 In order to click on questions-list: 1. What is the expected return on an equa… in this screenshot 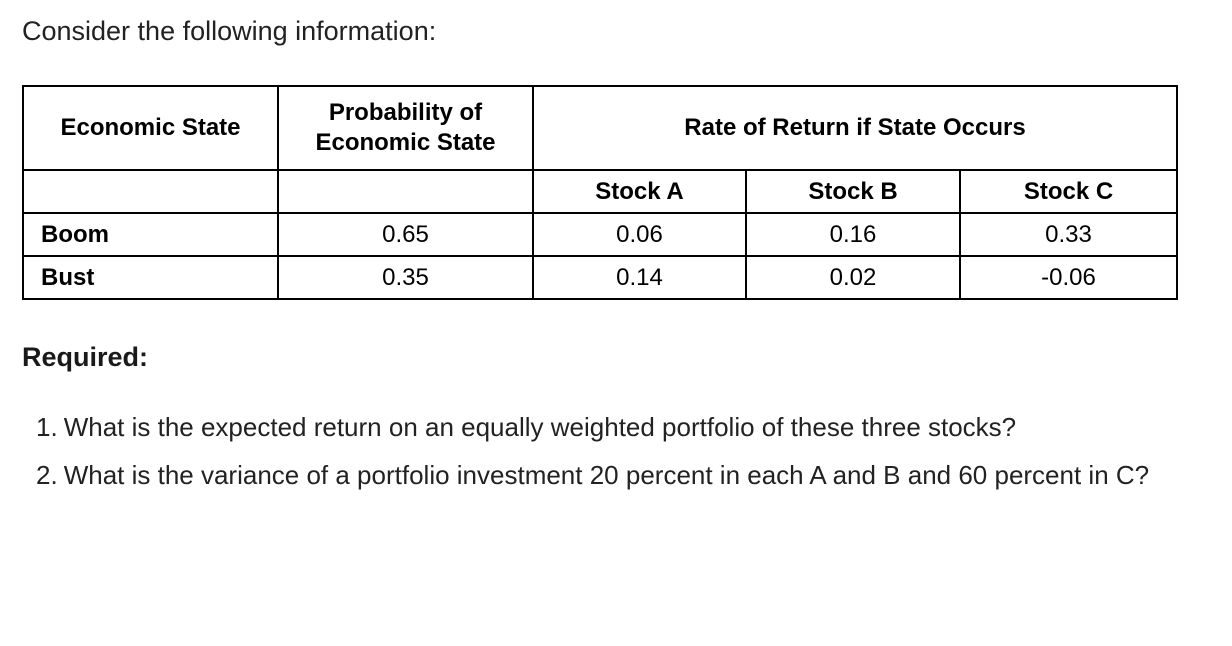, I will do `click(623, 451)`.